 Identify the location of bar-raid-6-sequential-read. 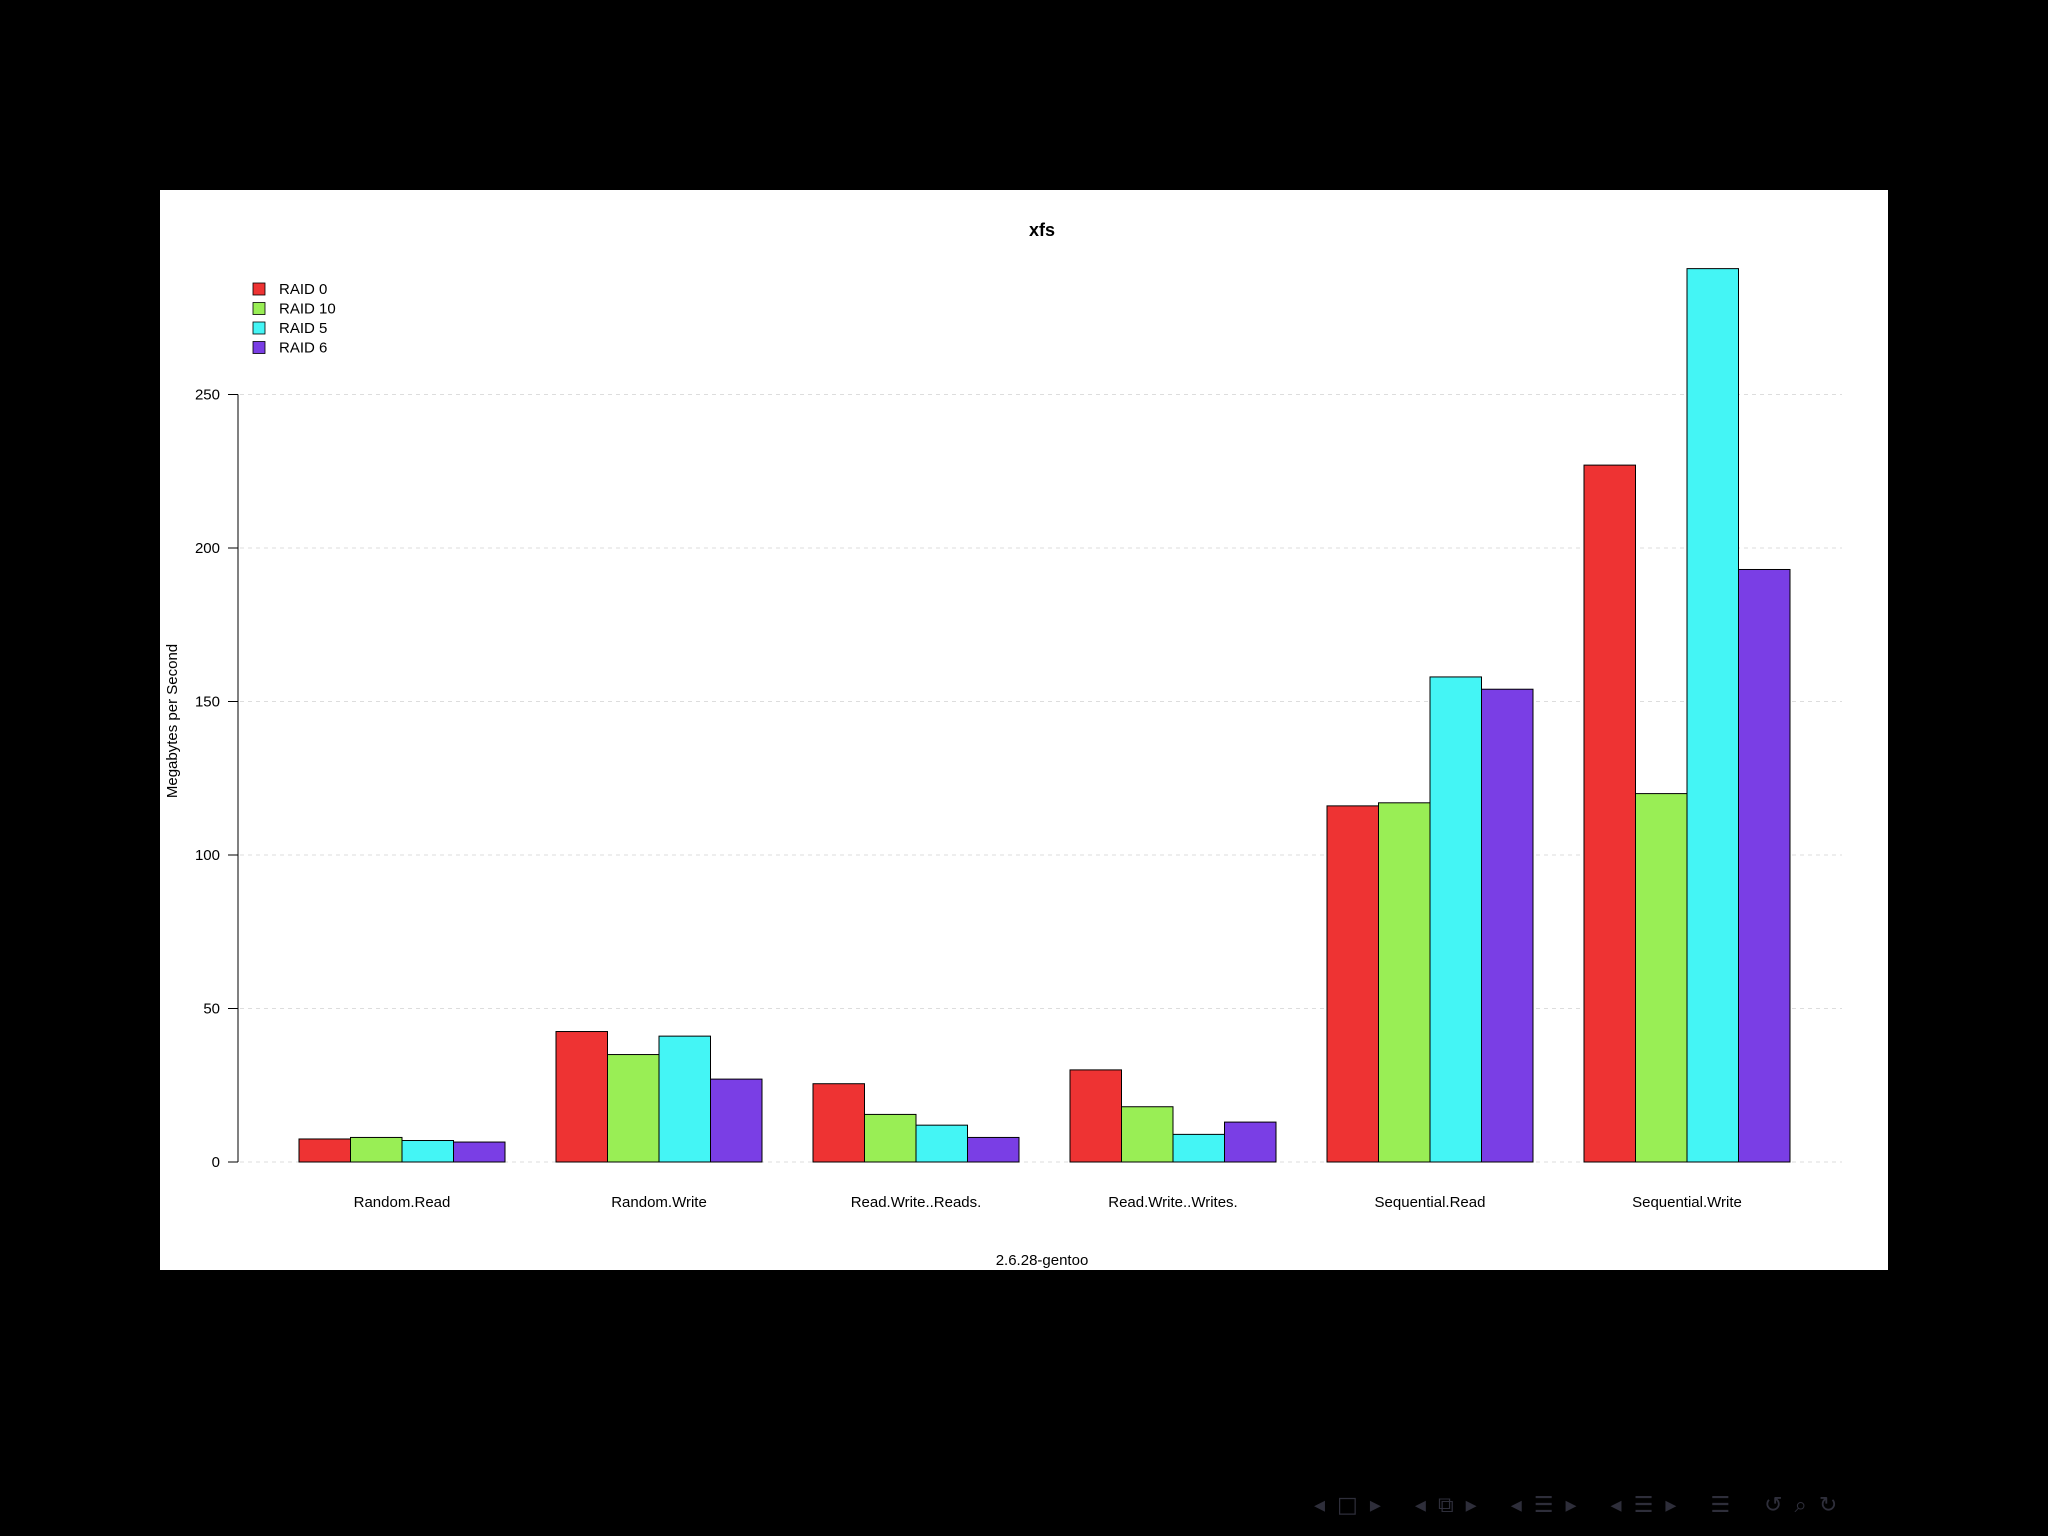
(1507, 925).